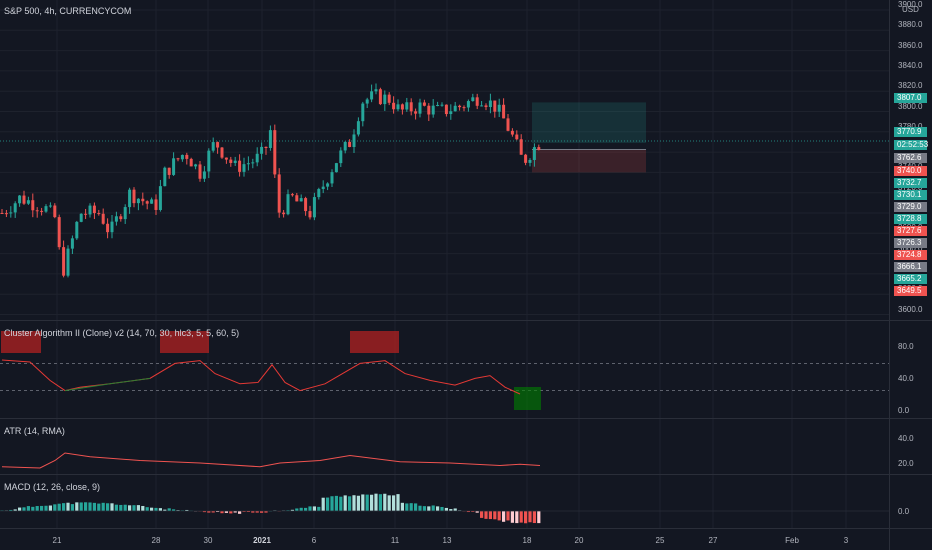 The width and height of the screenshot is (932, 550). What do you see at coordinates (208, 540) in the screenshot?
I see `time-tick: 30` at bounding box center [208, 540].